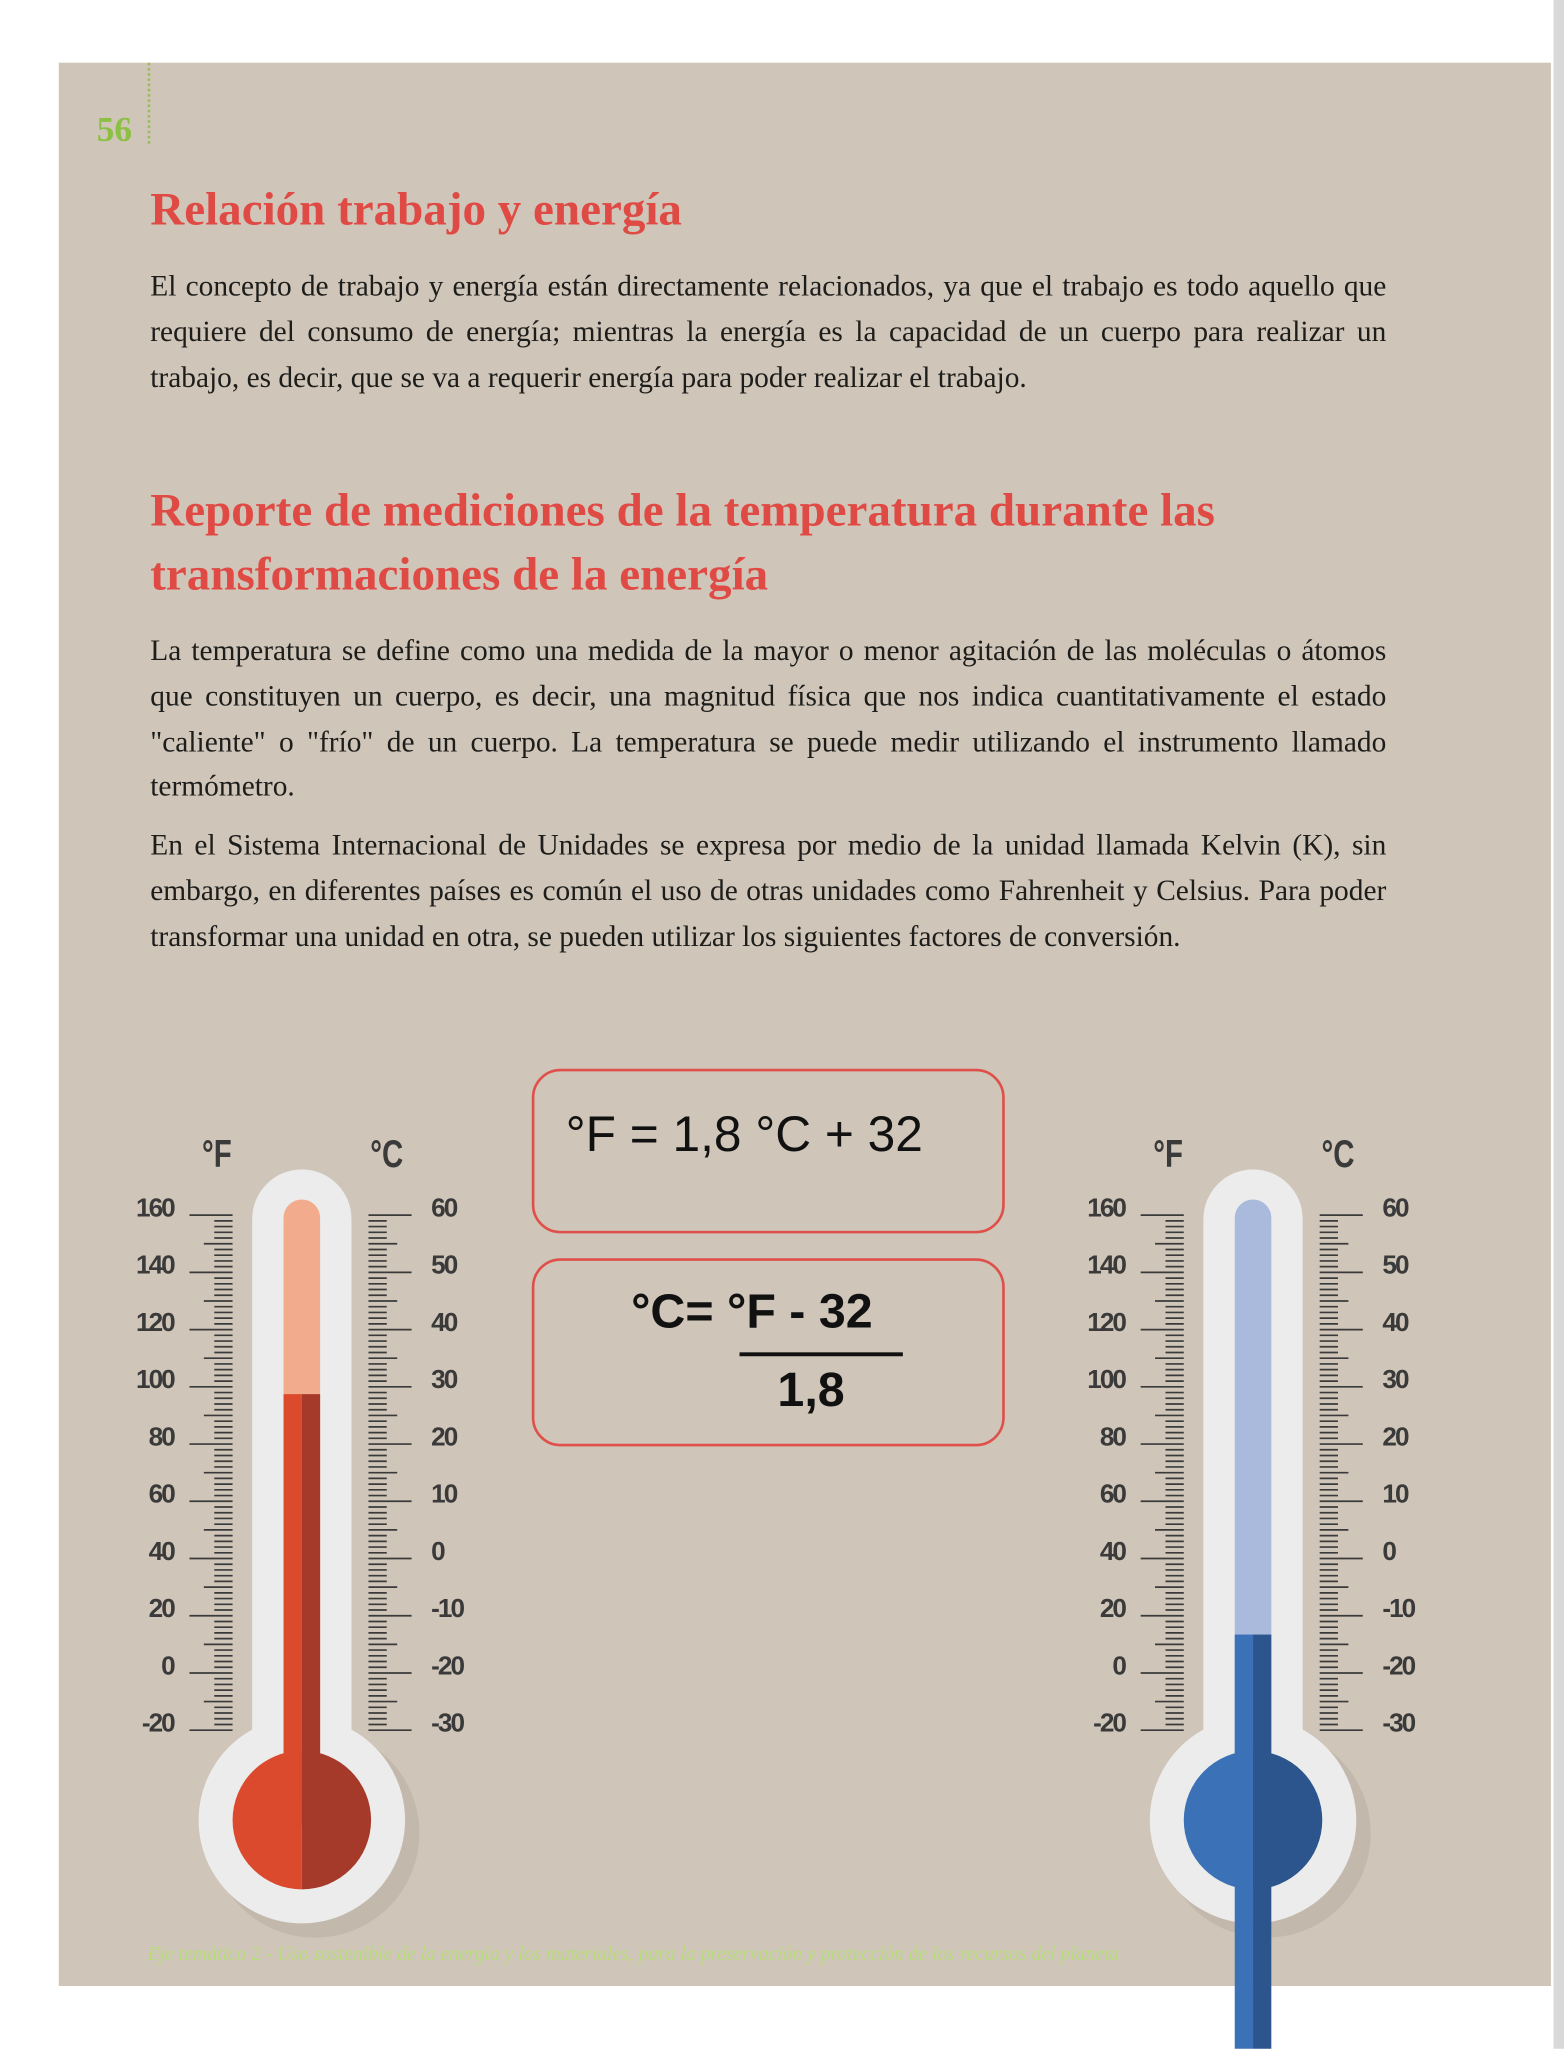  I want to click on margin-rule, so click(149, 103).